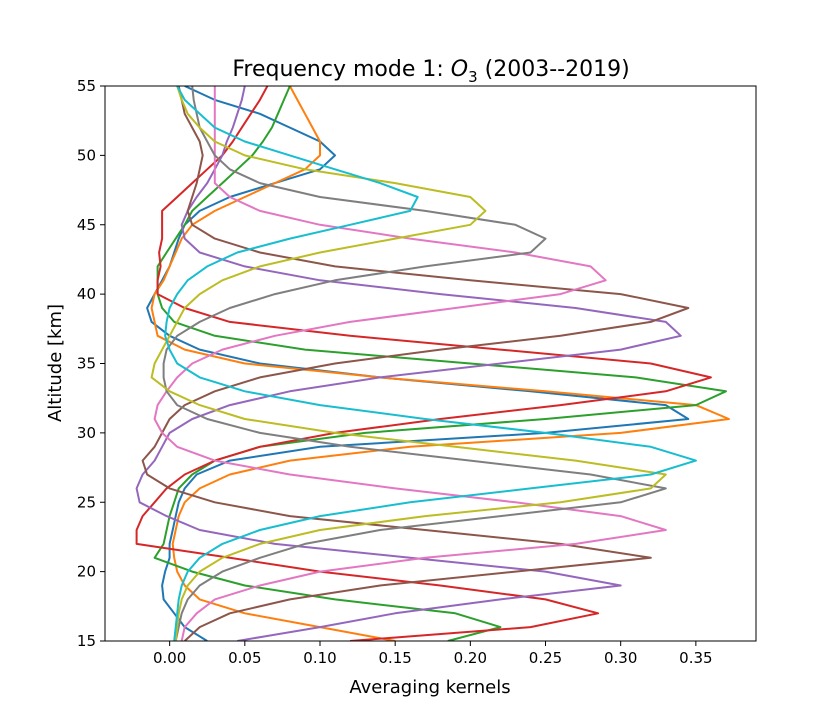 The image size is (840, 724). What do you see at coordinates (695, 658) in the screenshot?
I see `x-tick-label: 0.35` at bounding box center [695, 658].